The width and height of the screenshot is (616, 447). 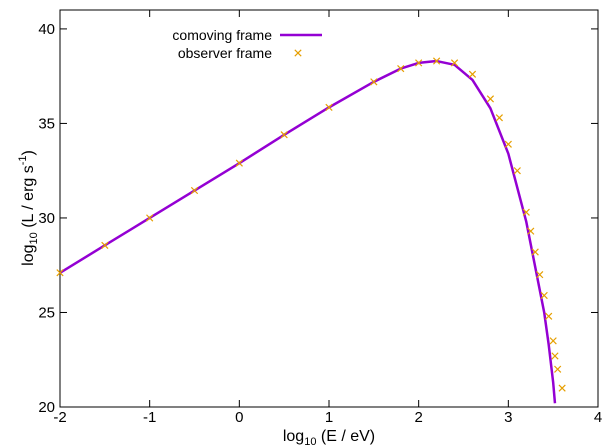 I want to click on y-axis-label-end: ), so click(x=28, y=152).